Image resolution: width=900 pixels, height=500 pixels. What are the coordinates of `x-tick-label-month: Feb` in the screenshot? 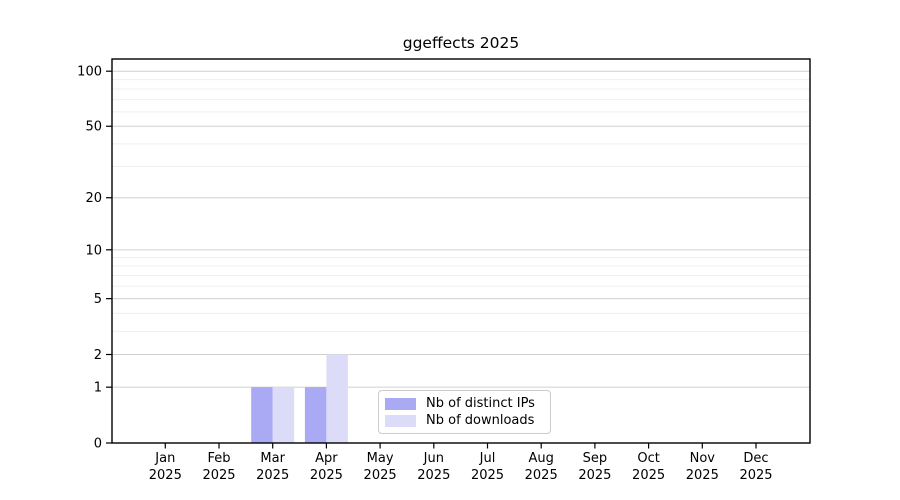 It's located at (218, 458).